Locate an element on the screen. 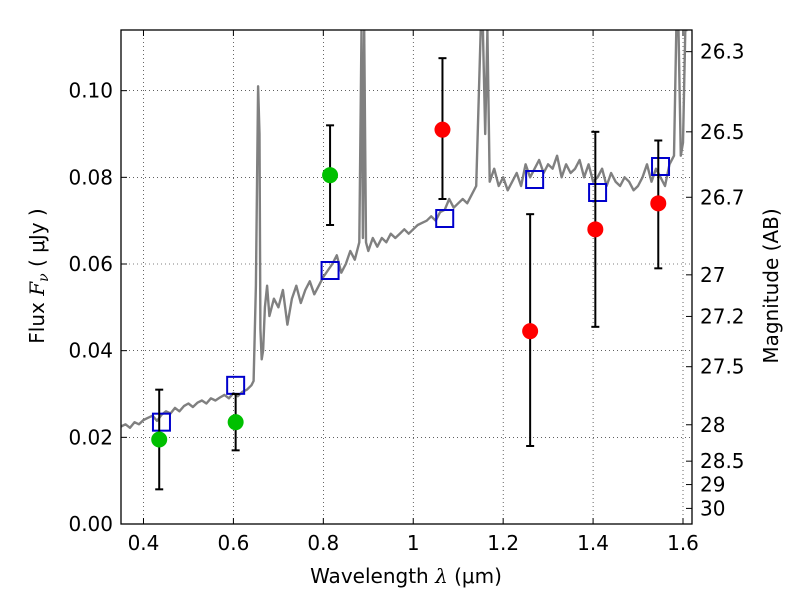 The width and height of the screenshot is (800, 600). right-tick-label: 26.3 is located at coordinates (722, 52).